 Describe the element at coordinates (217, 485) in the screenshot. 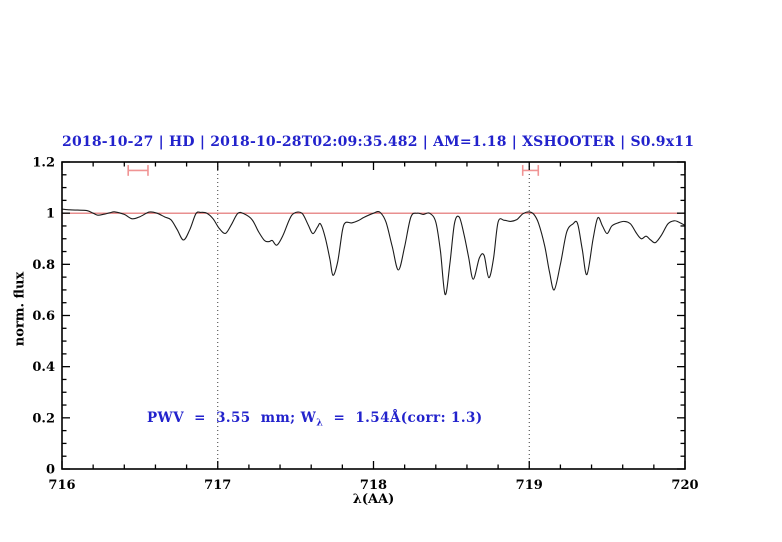

I see `x-tick-label: 717` at that location.